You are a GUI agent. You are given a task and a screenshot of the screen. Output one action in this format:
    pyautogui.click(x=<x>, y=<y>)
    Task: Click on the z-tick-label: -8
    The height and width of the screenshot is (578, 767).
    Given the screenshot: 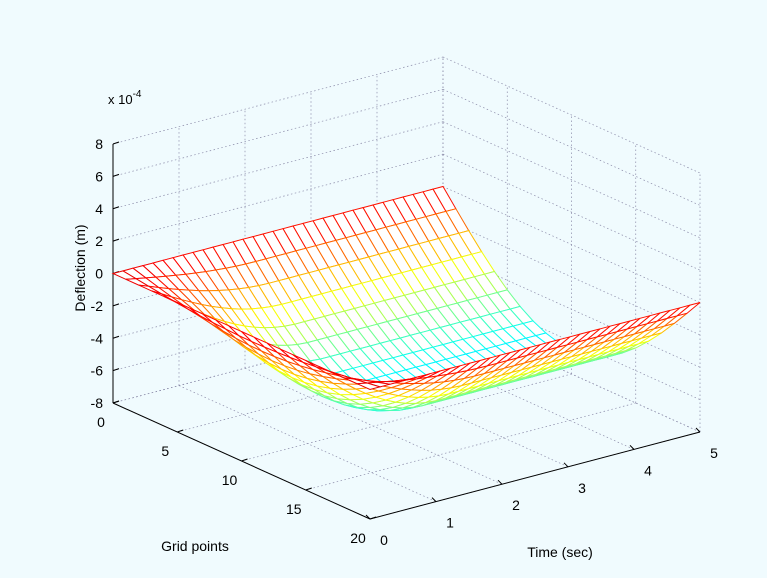 What is the action you would take?
    pyautogui.click(x=97, y=403)
    